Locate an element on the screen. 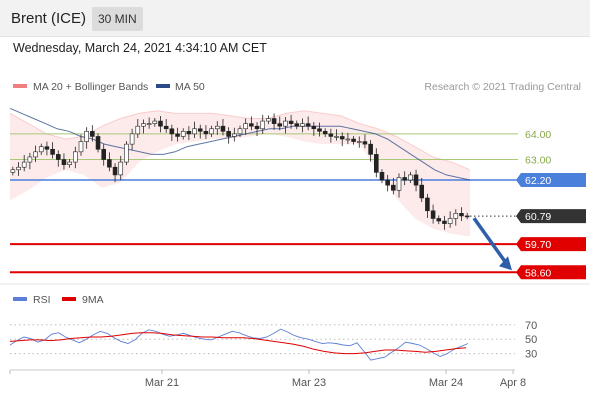 This screenshot has width=590, height=400. level-tag-58.60 is located at coordinates (551, 272).